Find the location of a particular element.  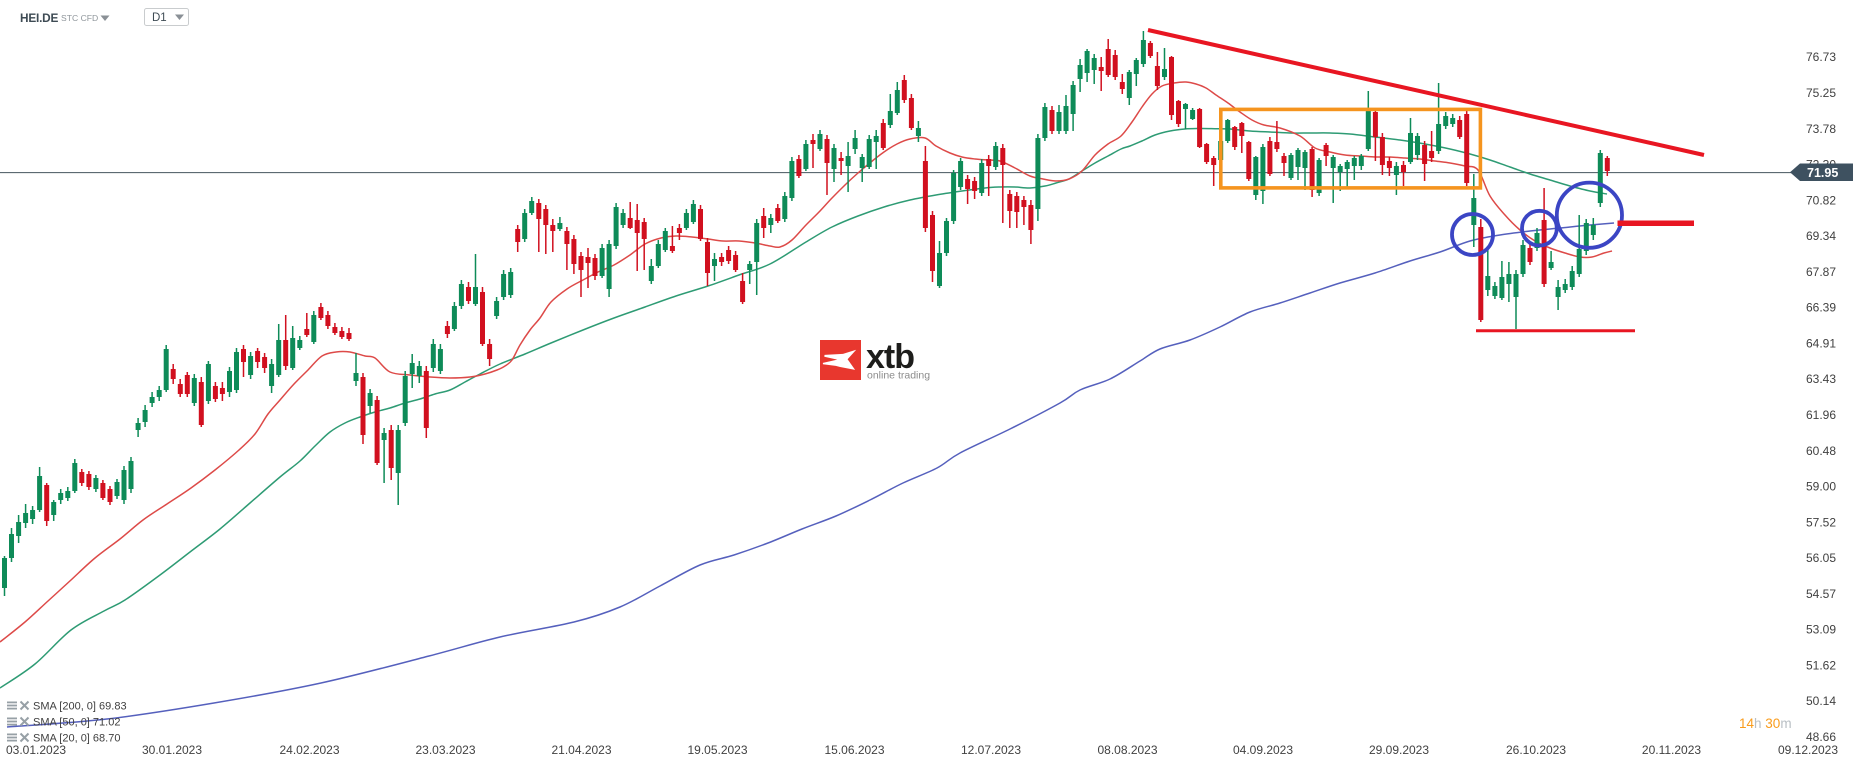

svg-text: 59.00 is located at coordinates (1821, 487).